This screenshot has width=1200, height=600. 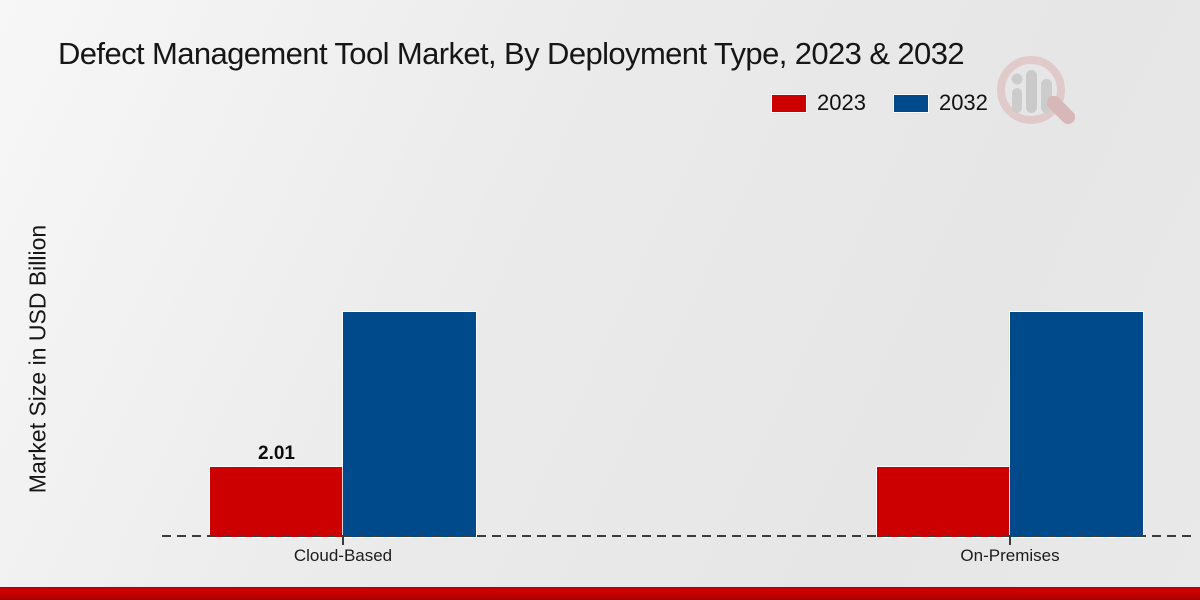 What do you see at coordinates (276, 453) in the screenshot?
I see `bar-value-label: 2.01` at bounding box center [276, 453].